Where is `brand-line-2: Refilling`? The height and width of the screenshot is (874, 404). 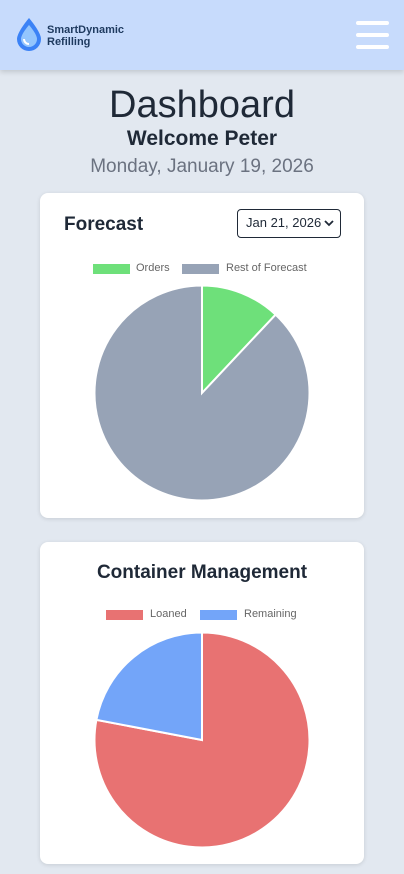 brand-line-2: Refilling is located at coordinates (69, 42).